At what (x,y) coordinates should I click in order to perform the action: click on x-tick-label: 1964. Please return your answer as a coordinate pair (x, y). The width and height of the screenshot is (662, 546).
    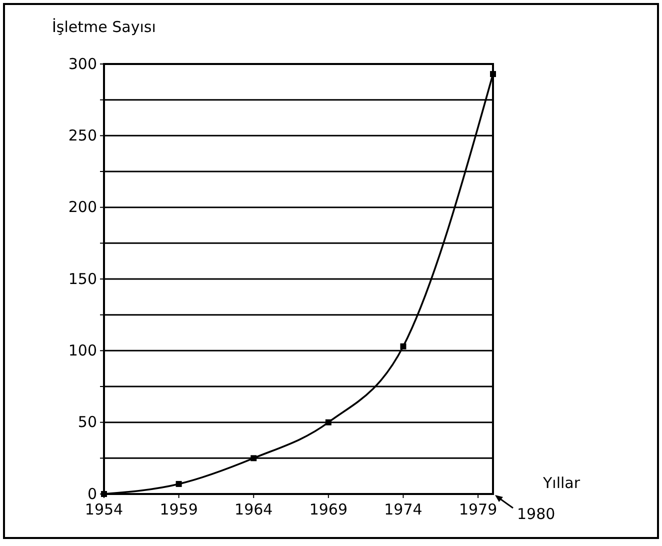
    Looking at the image, I should click on (253, 509).